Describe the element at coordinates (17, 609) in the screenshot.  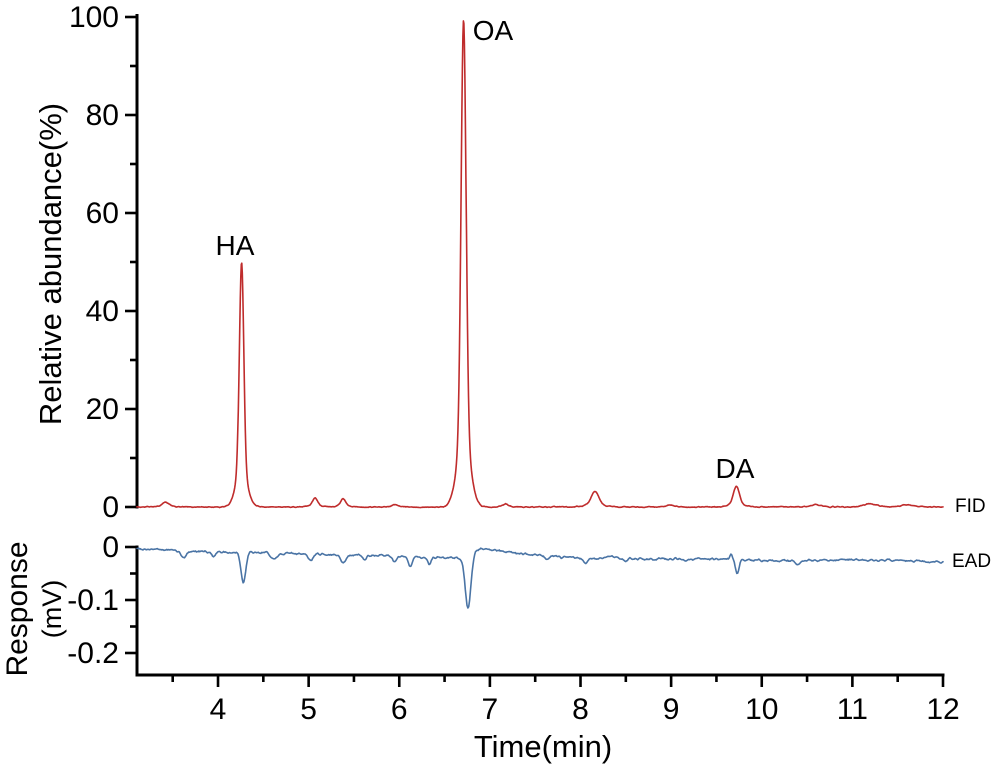
I see `bottom-y-axis-title-line1: Response` at that location.